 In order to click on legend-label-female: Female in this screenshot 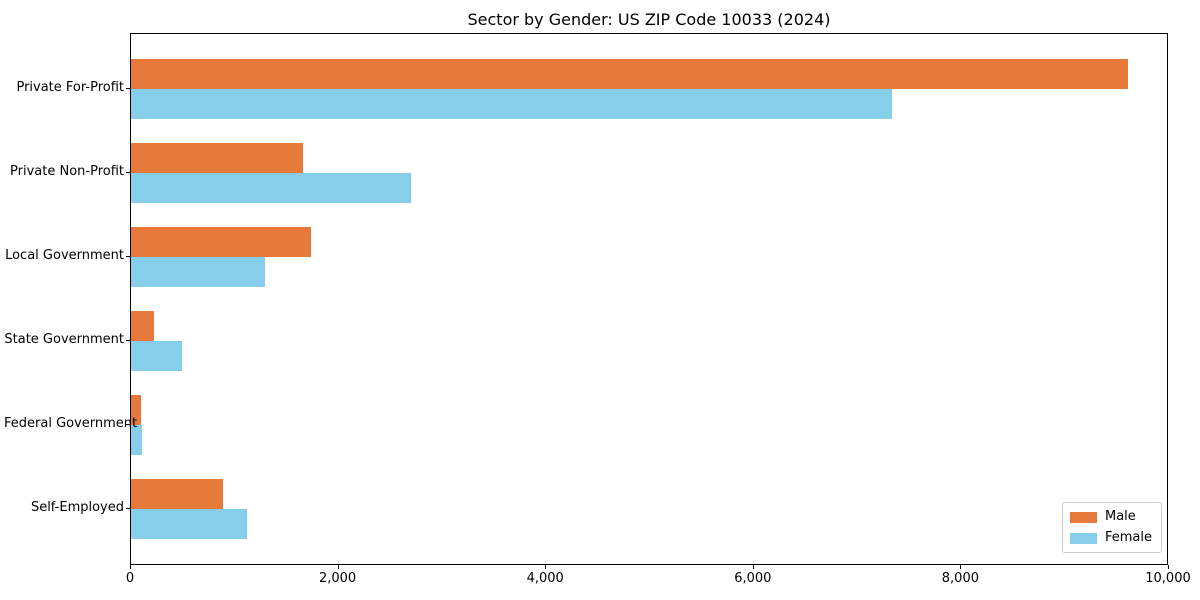, I will do `click(1128, 537)`.